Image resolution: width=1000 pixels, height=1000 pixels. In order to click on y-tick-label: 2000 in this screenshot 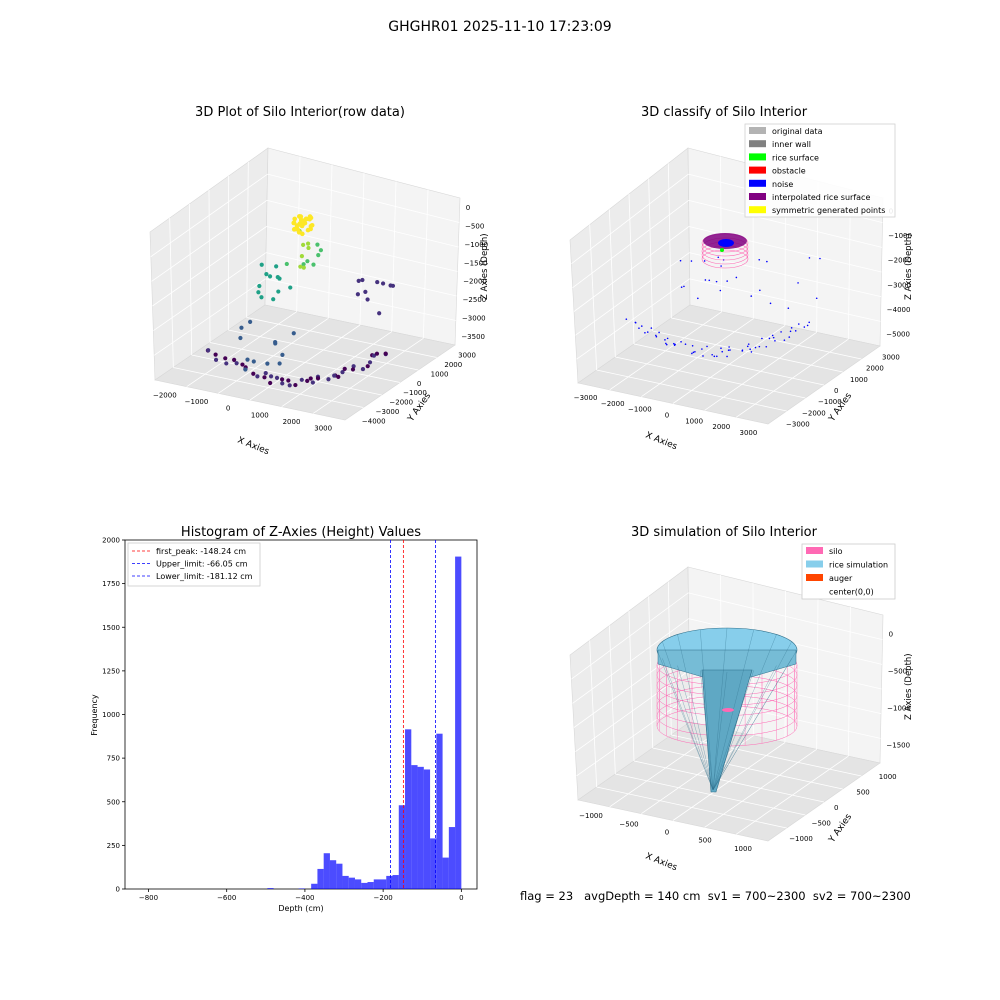, I will do `click(453, 365)`.